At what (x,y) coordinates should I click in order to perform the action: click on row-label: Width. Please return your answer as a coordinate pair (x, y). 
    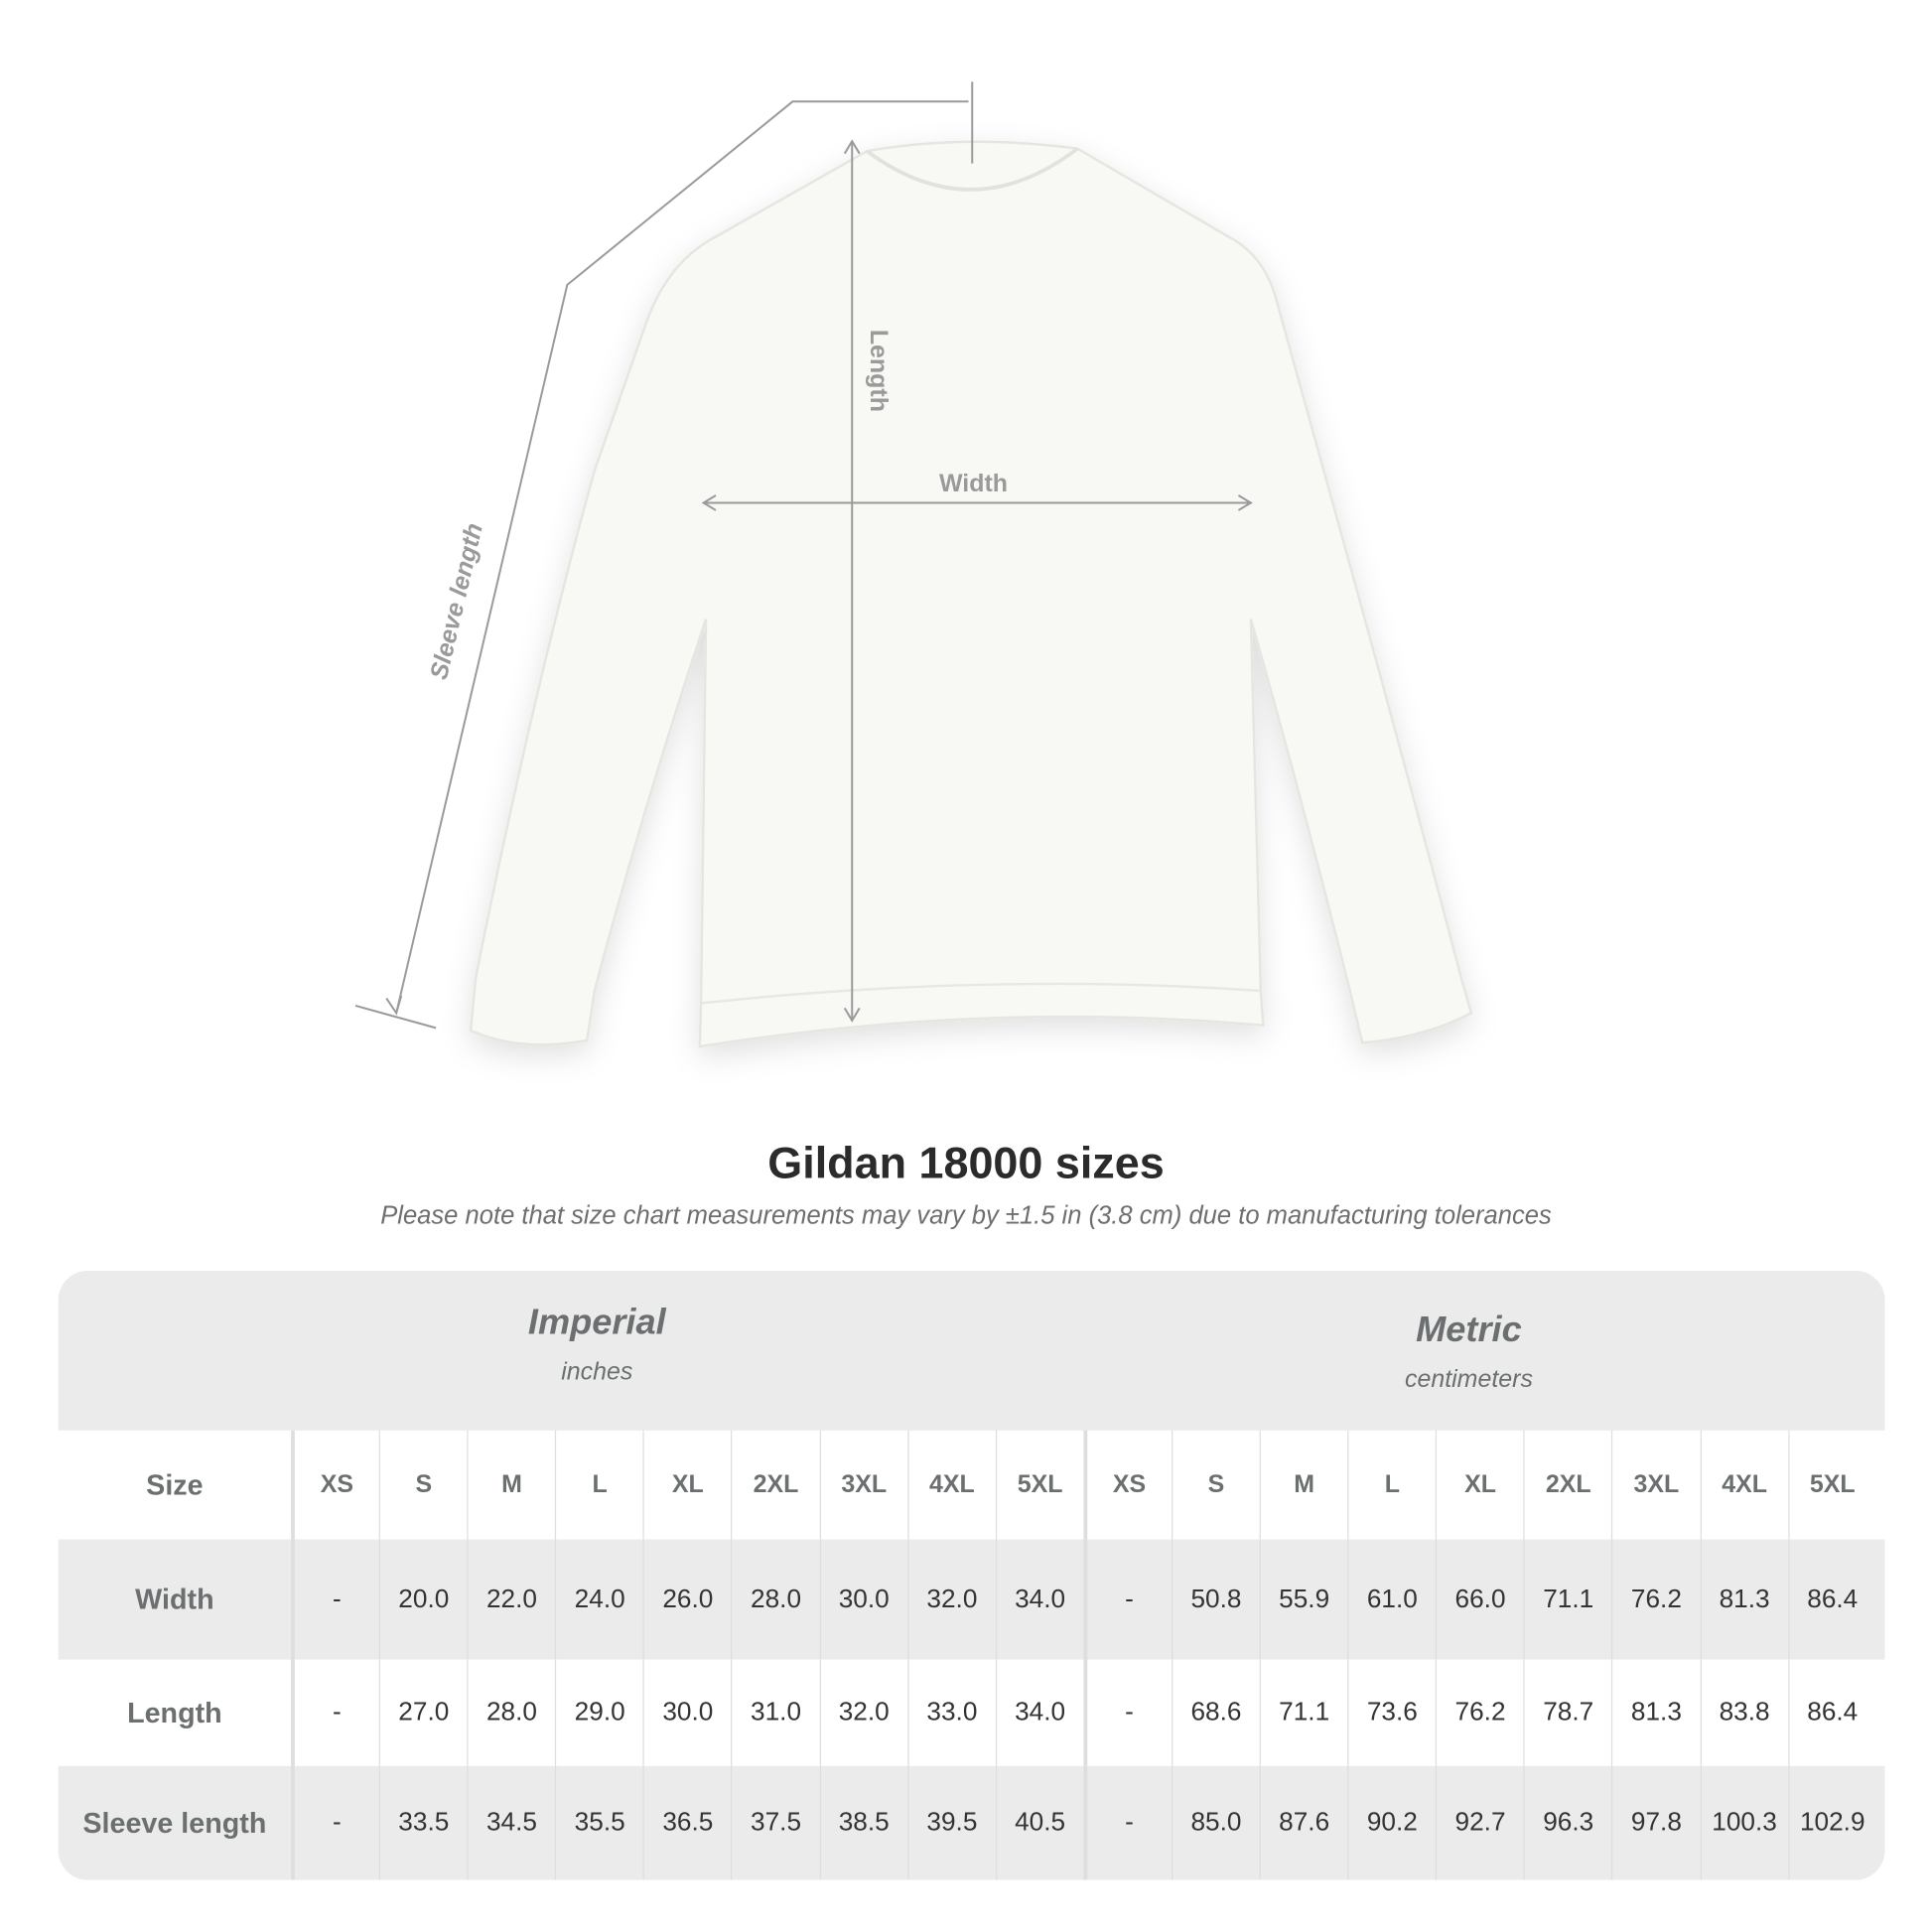
    Looking at the image, I should click on (174, 1599).